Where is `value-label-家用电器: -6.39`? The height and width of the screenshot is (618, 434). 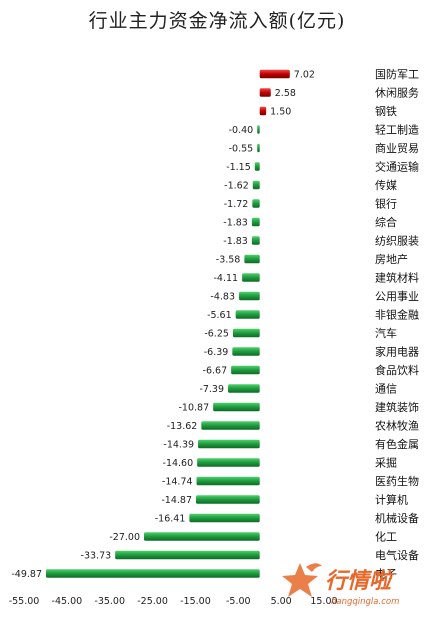 value-label-家用电器: -6.39 is located at coordinates (216, 352).